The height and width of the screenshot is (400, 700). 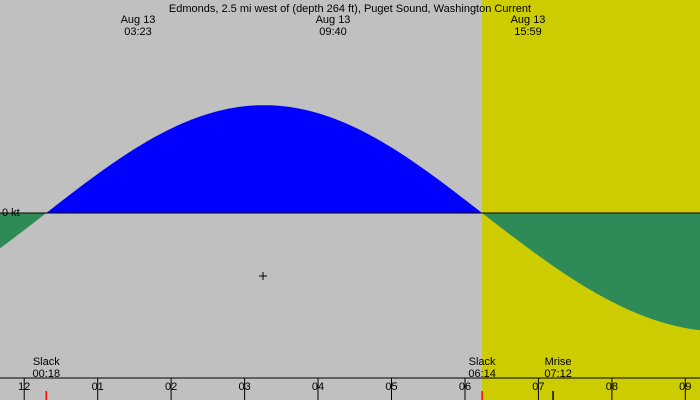 What do you see at coordinates (263, 276) in the screenshot?
I see `cursor-crosshair` at bounding box center [263, 276].